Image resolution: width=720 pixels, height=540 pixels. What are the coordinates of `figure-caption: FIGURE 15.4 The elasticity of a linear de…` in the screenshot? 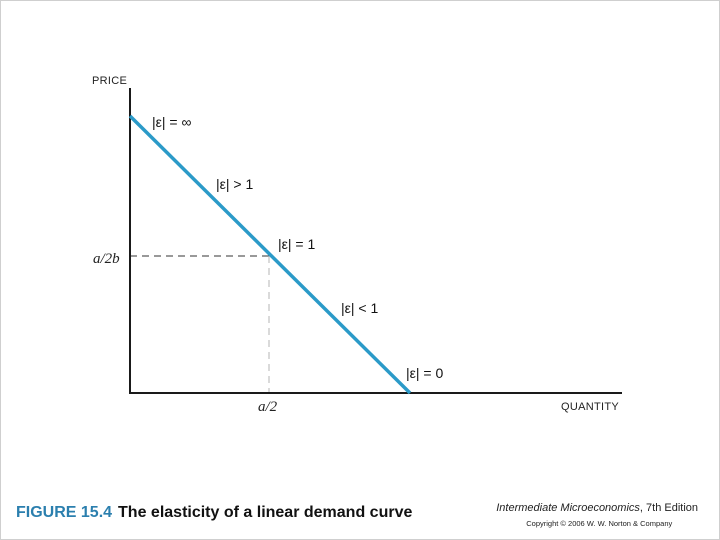 It's located at (214, 513).